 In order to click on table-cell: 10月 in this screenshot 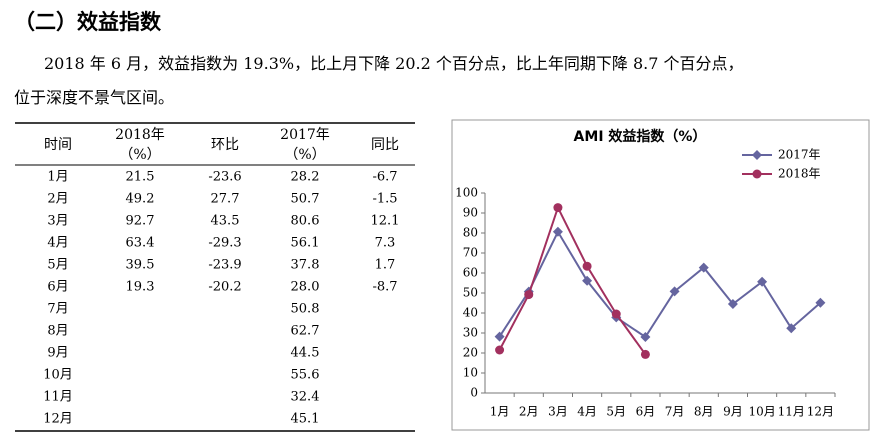, I will do `click(58, 375)`.